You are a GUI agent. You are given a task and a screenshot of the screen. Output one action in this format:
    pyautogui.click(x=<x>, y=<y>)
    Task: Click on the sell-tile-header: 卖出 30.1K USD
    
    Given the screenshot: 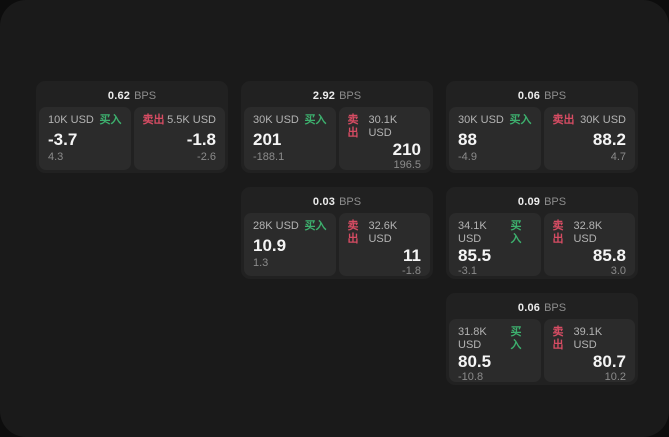 What is the action you would take?
    pyautogui.click(x=385, y=127)
    